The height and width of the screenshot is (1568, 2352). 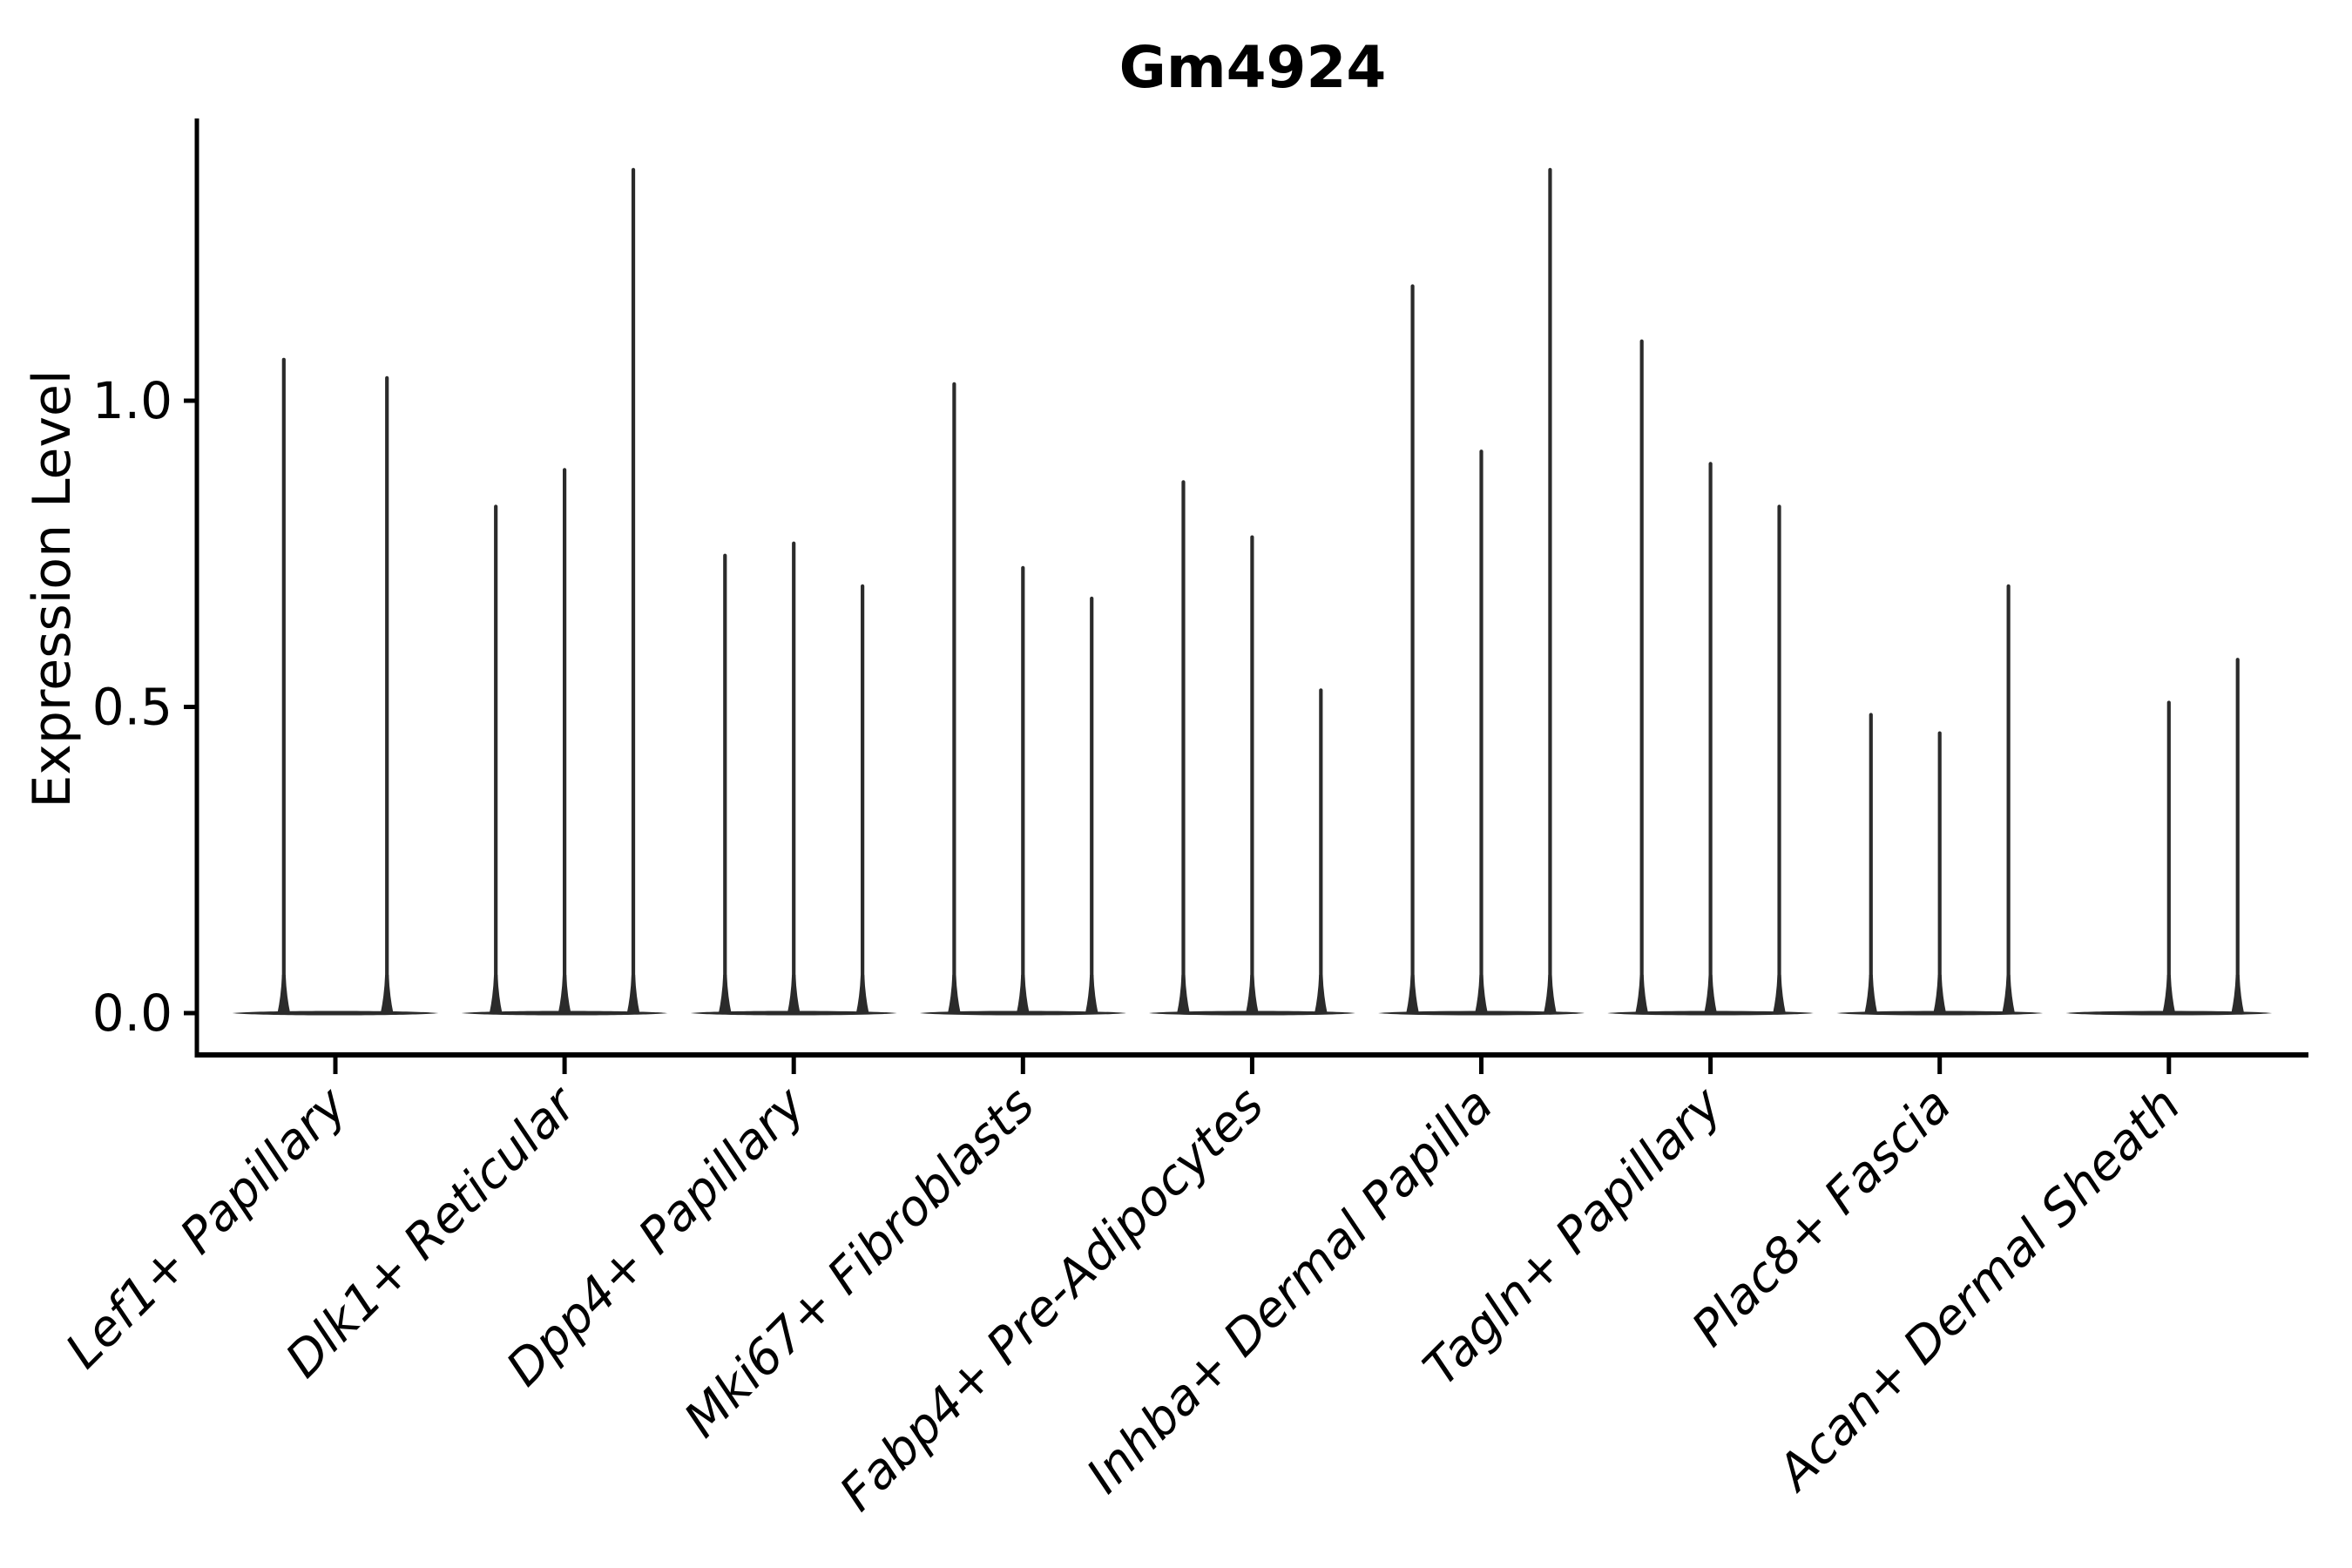 What do you see at coordinates (1253, 67) in the screenshot?
I see `chart-title: Gm4924` at bounding box center [1253, 67].